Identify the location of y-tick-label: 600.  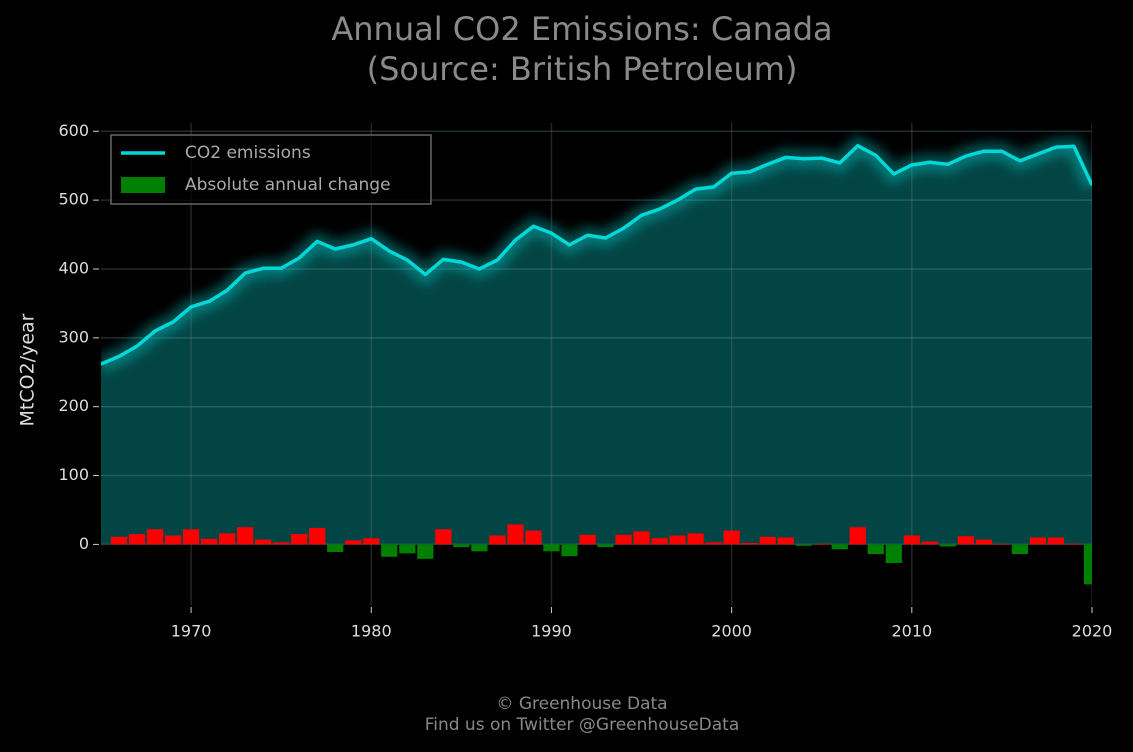
(73, 130).